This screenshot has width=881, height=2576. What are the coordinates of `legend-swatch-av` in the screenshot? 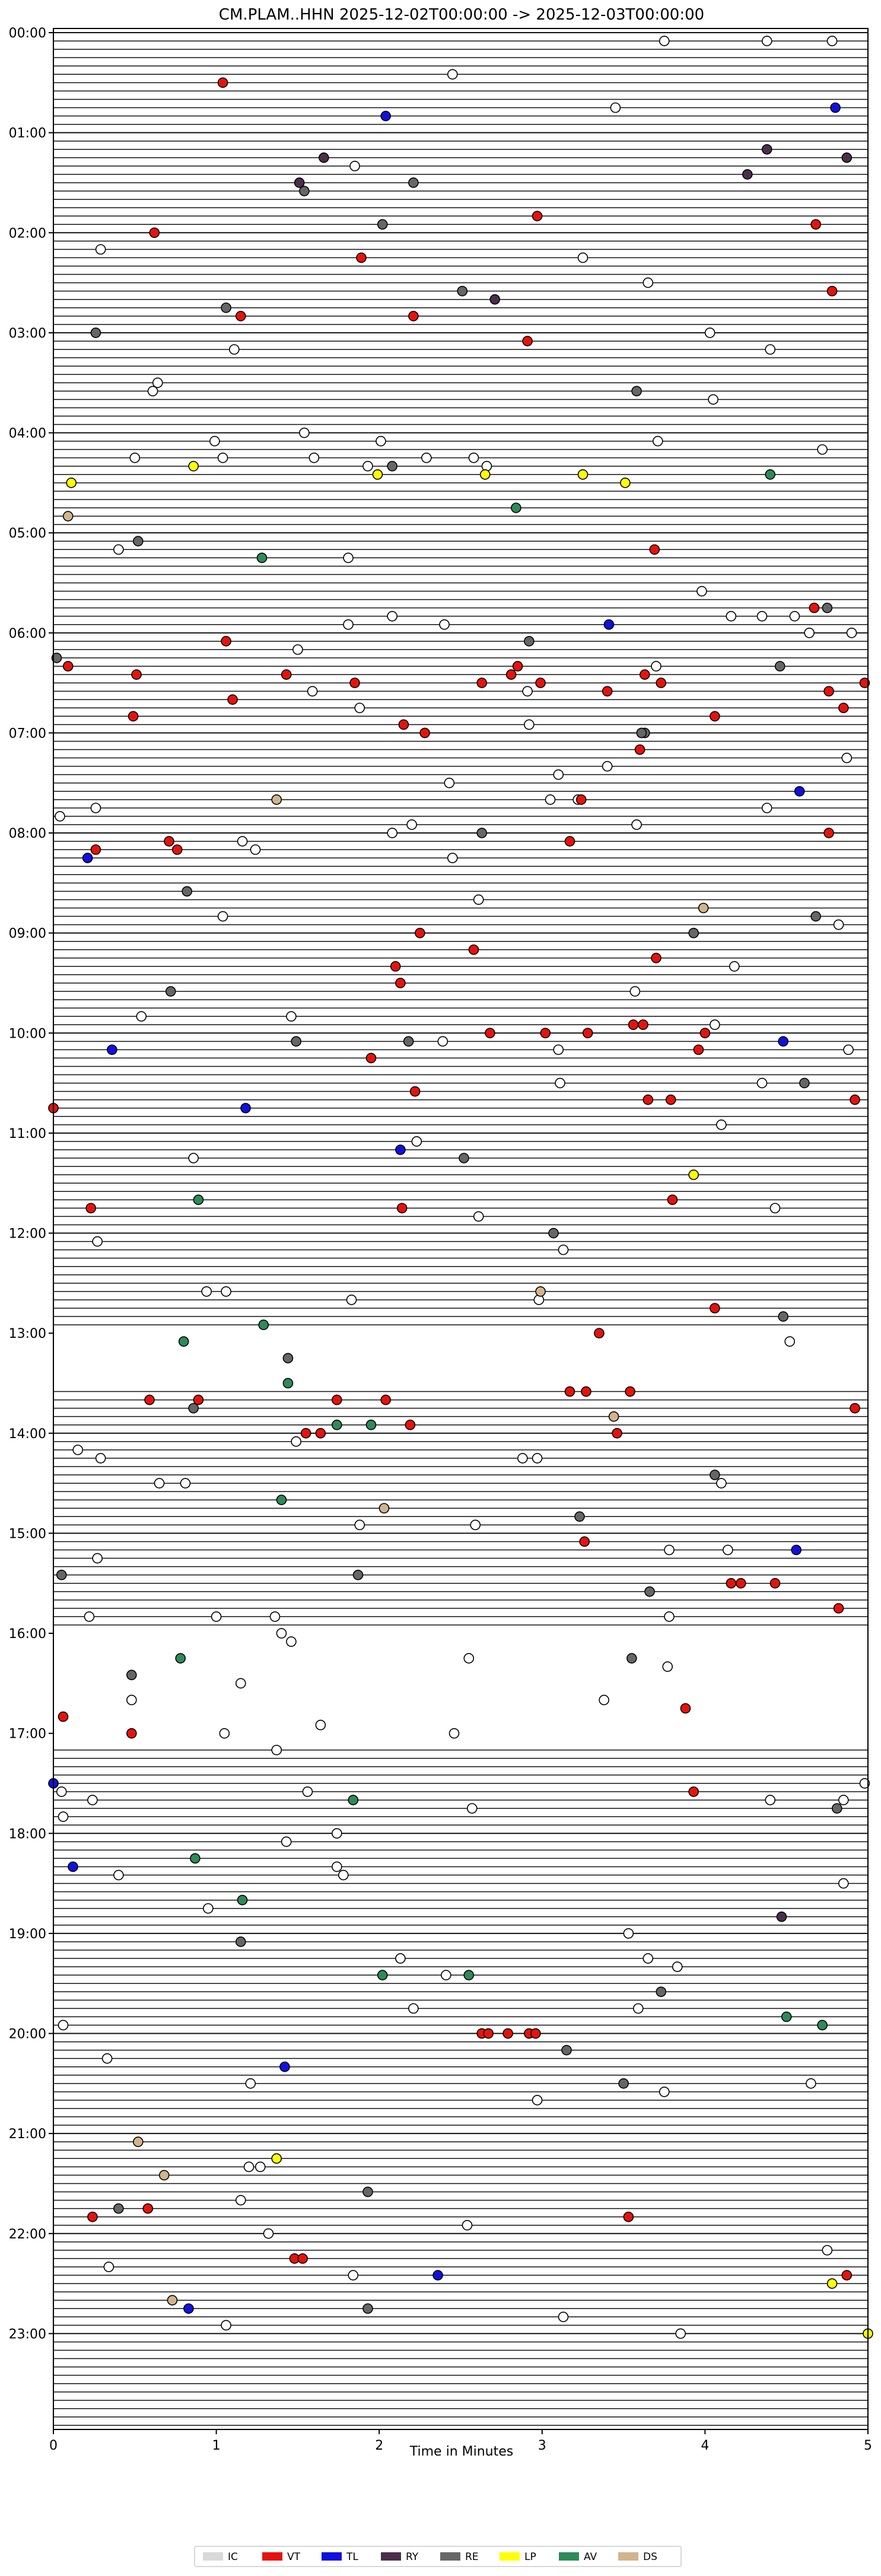 It's located at (569, 2556).